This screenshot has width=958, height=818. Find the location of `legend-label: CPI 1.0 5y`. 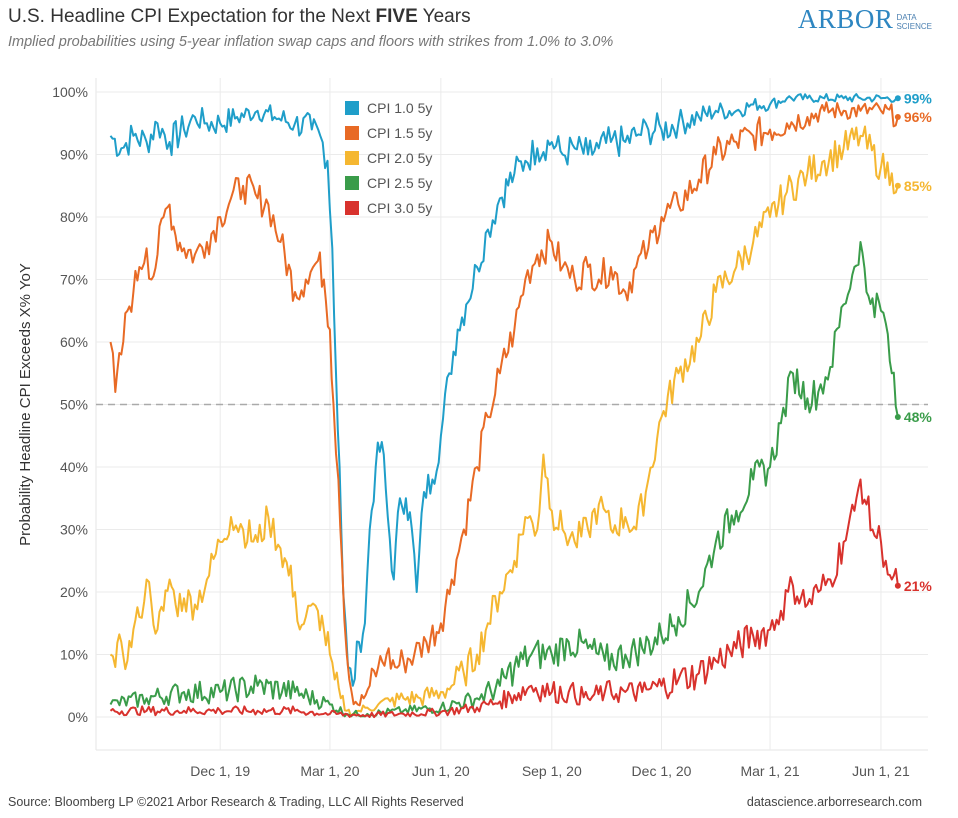

legend-label: CPI 1.0 5y is located at coordinates (399, 108).